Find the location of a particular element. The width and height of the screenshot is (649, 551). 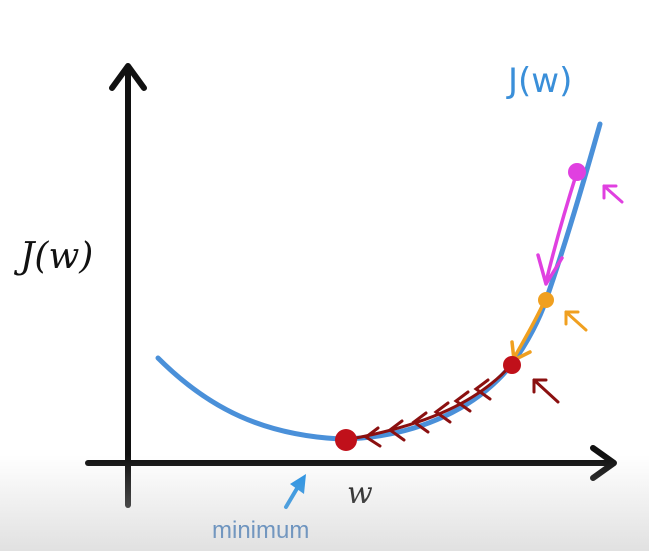

orange-pointer-arrow is located at coordinates (576, 321).